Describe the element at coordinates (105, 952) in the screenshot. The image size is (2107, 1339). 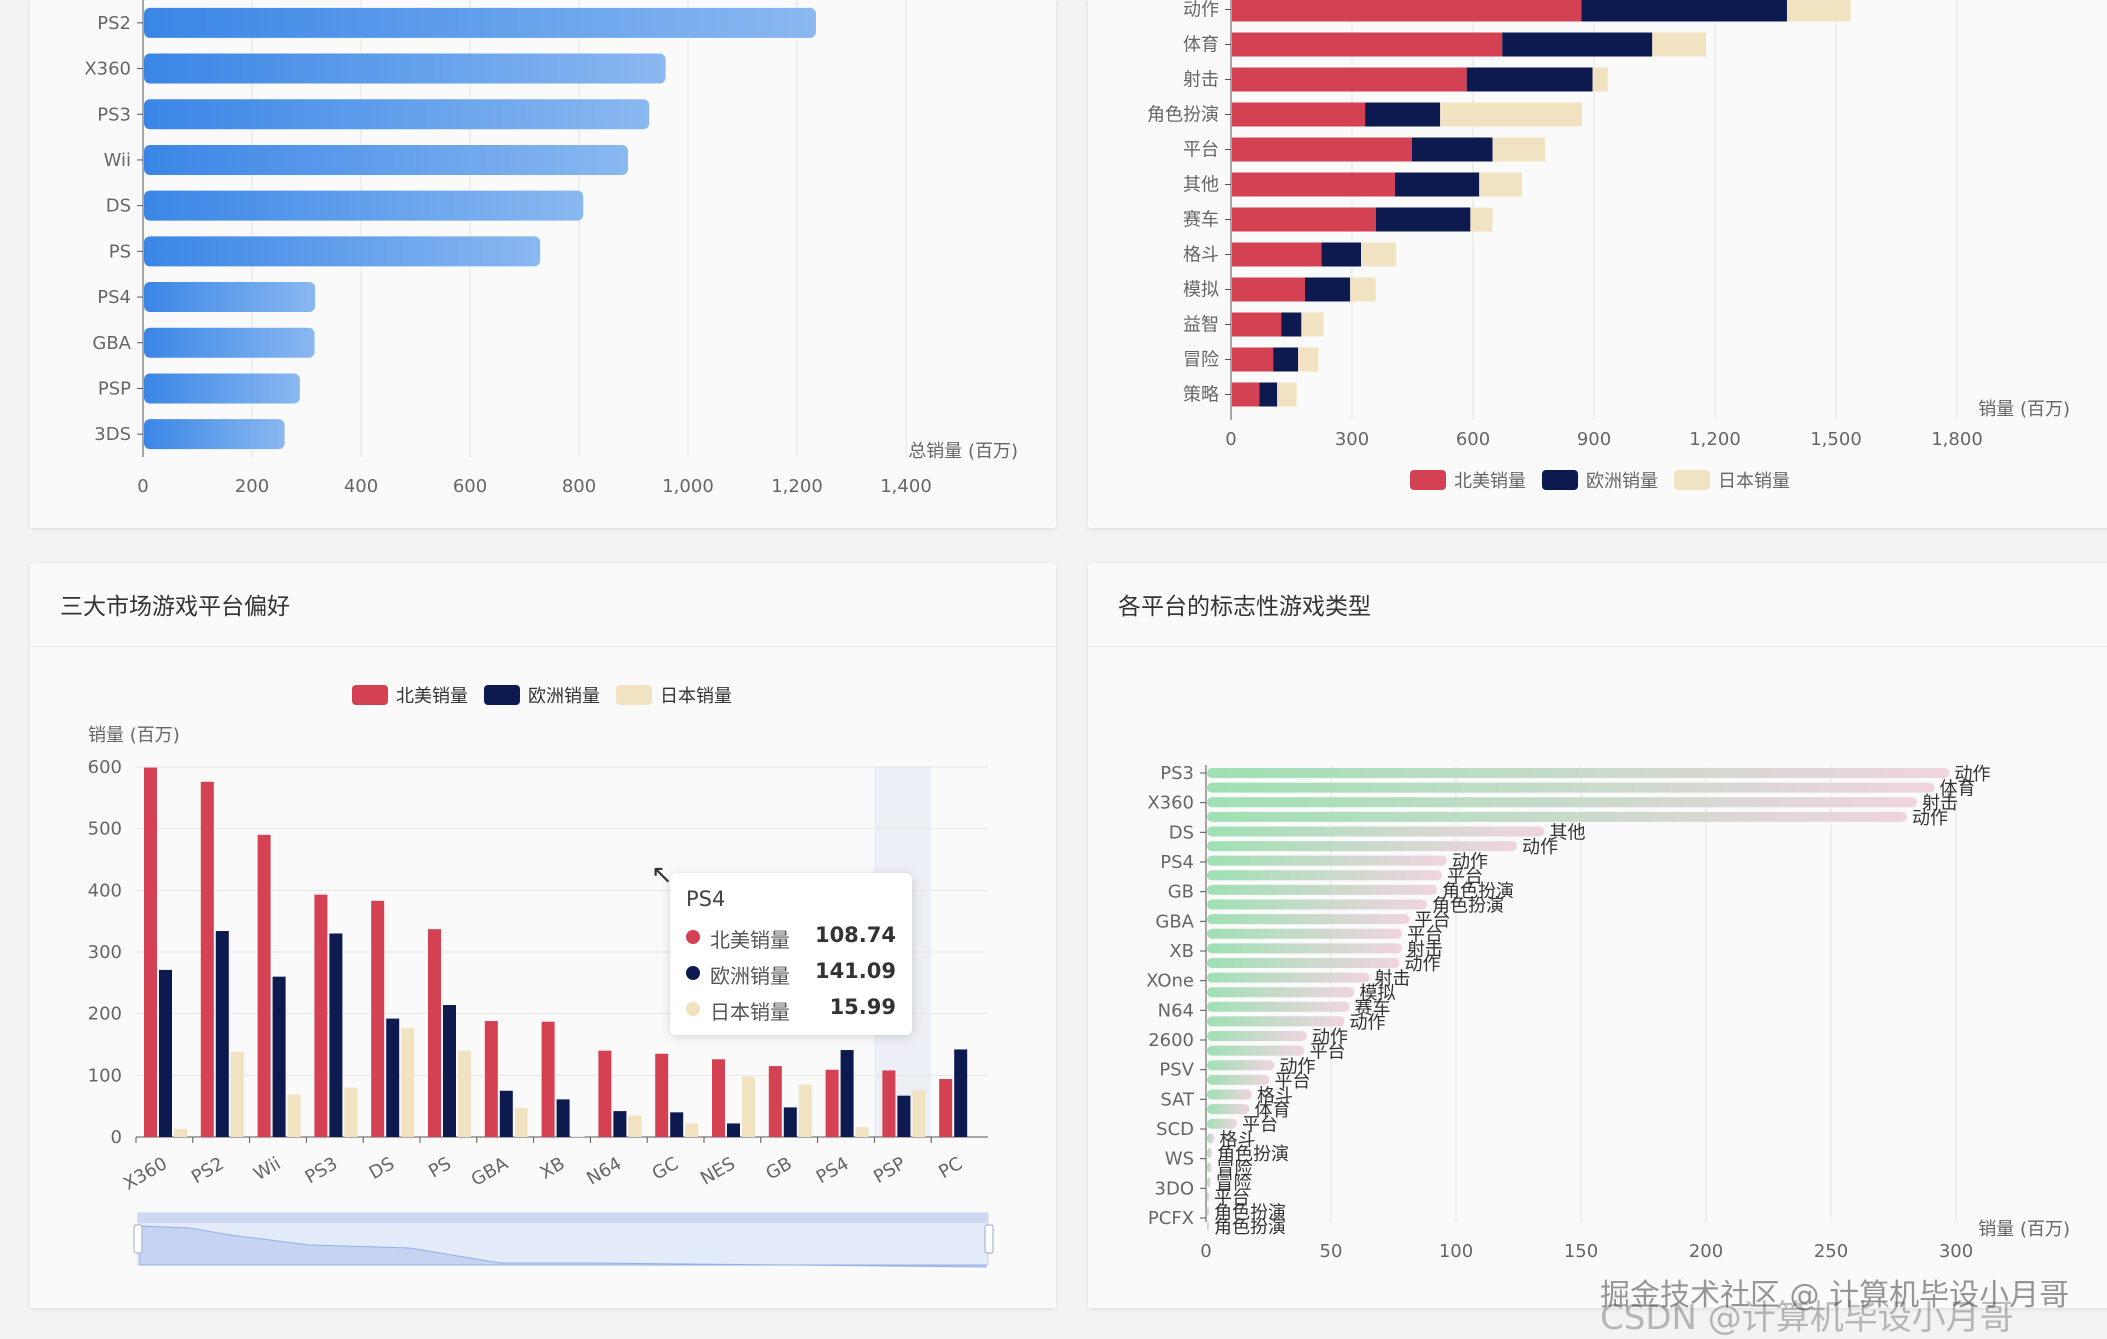
I see `y-tick-label: 300` at that location.